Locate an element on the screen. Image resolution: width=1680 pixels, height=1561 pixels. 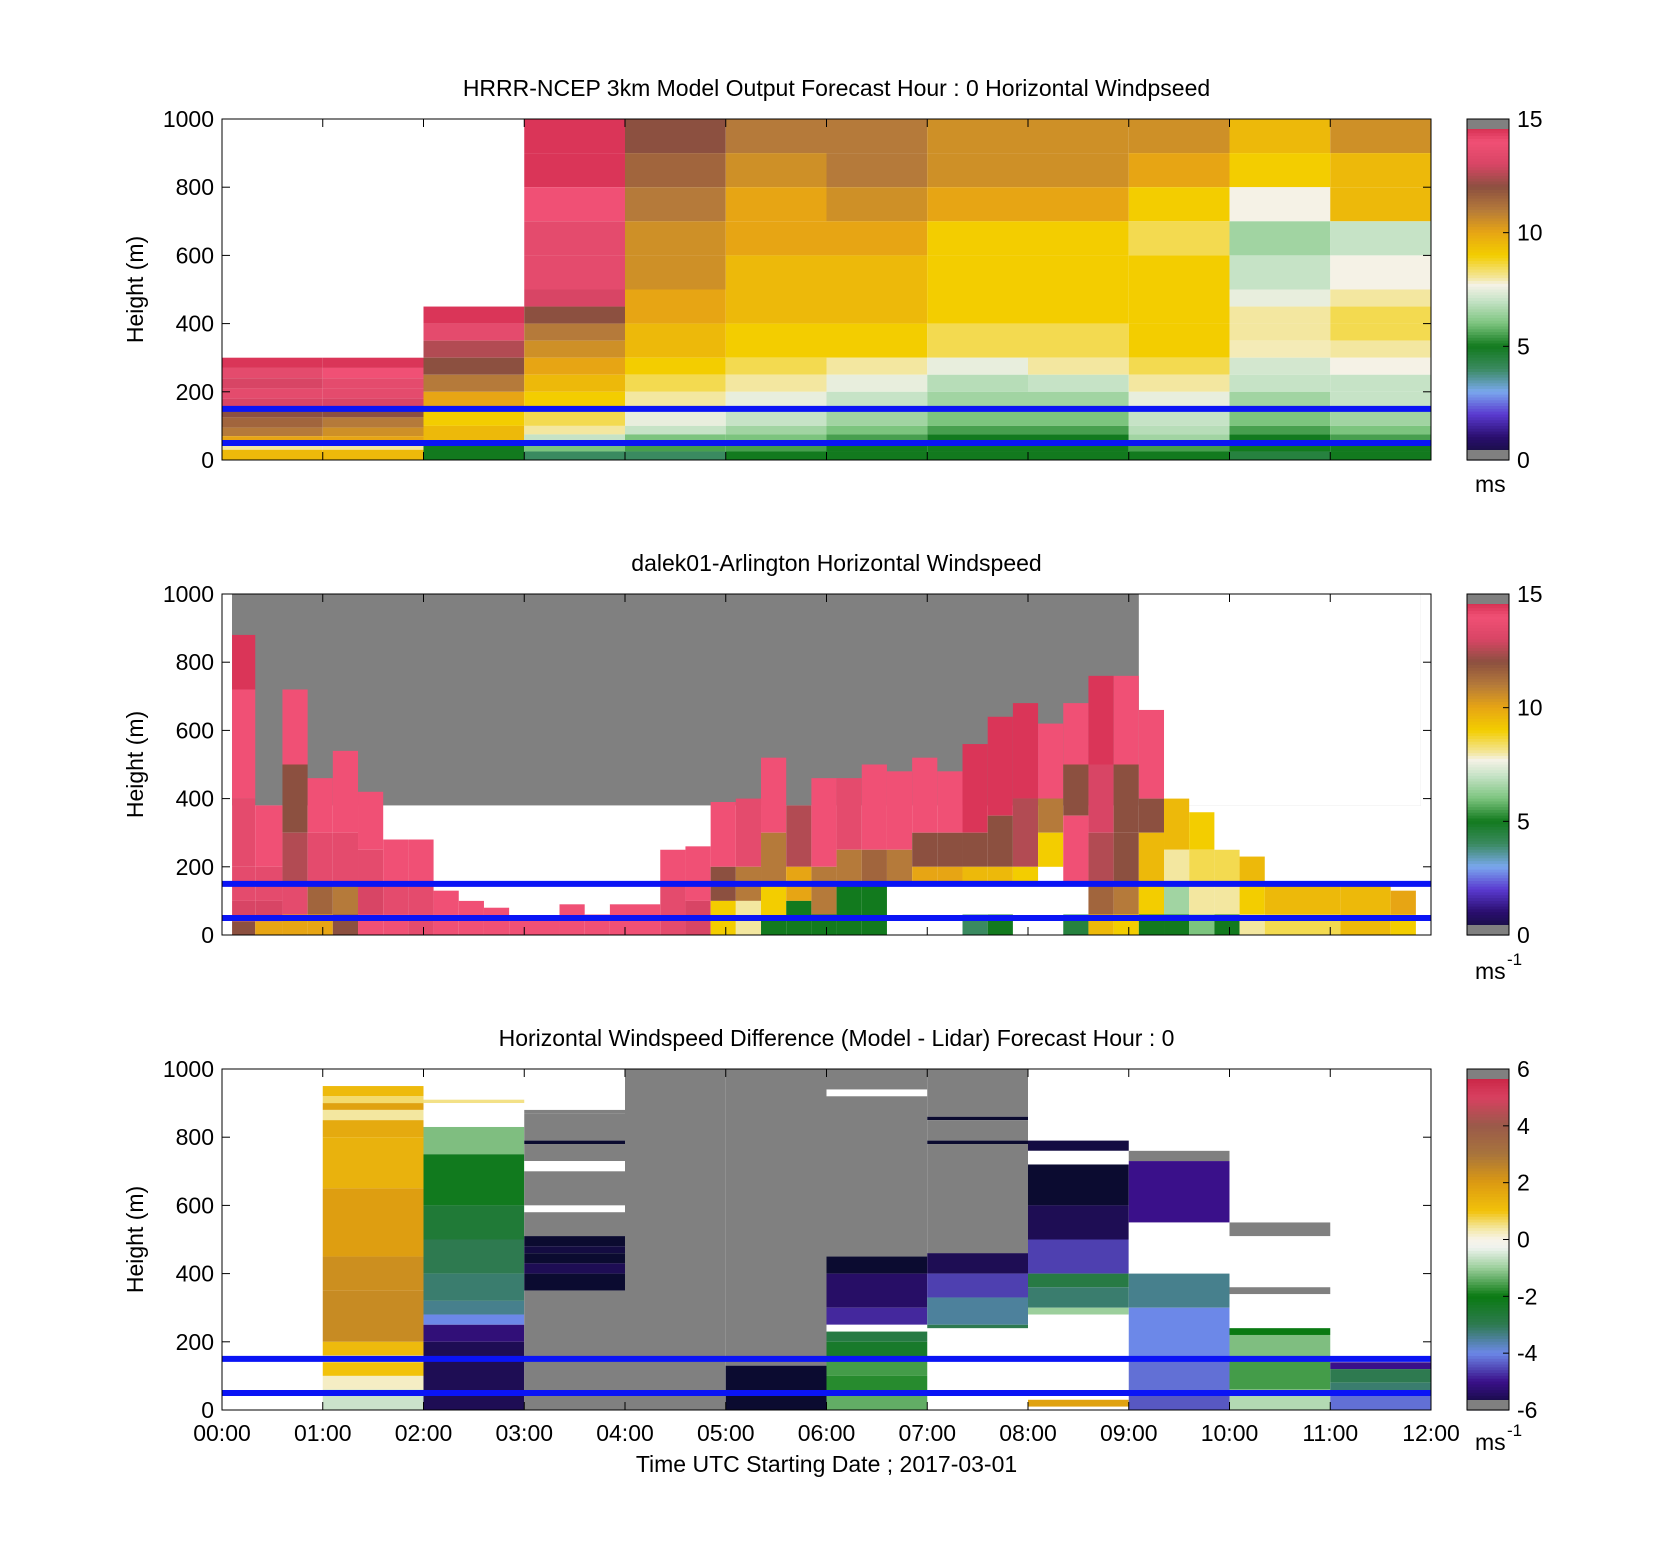
x-tick-label: 04:00 is located at coordinates (625, 1433).